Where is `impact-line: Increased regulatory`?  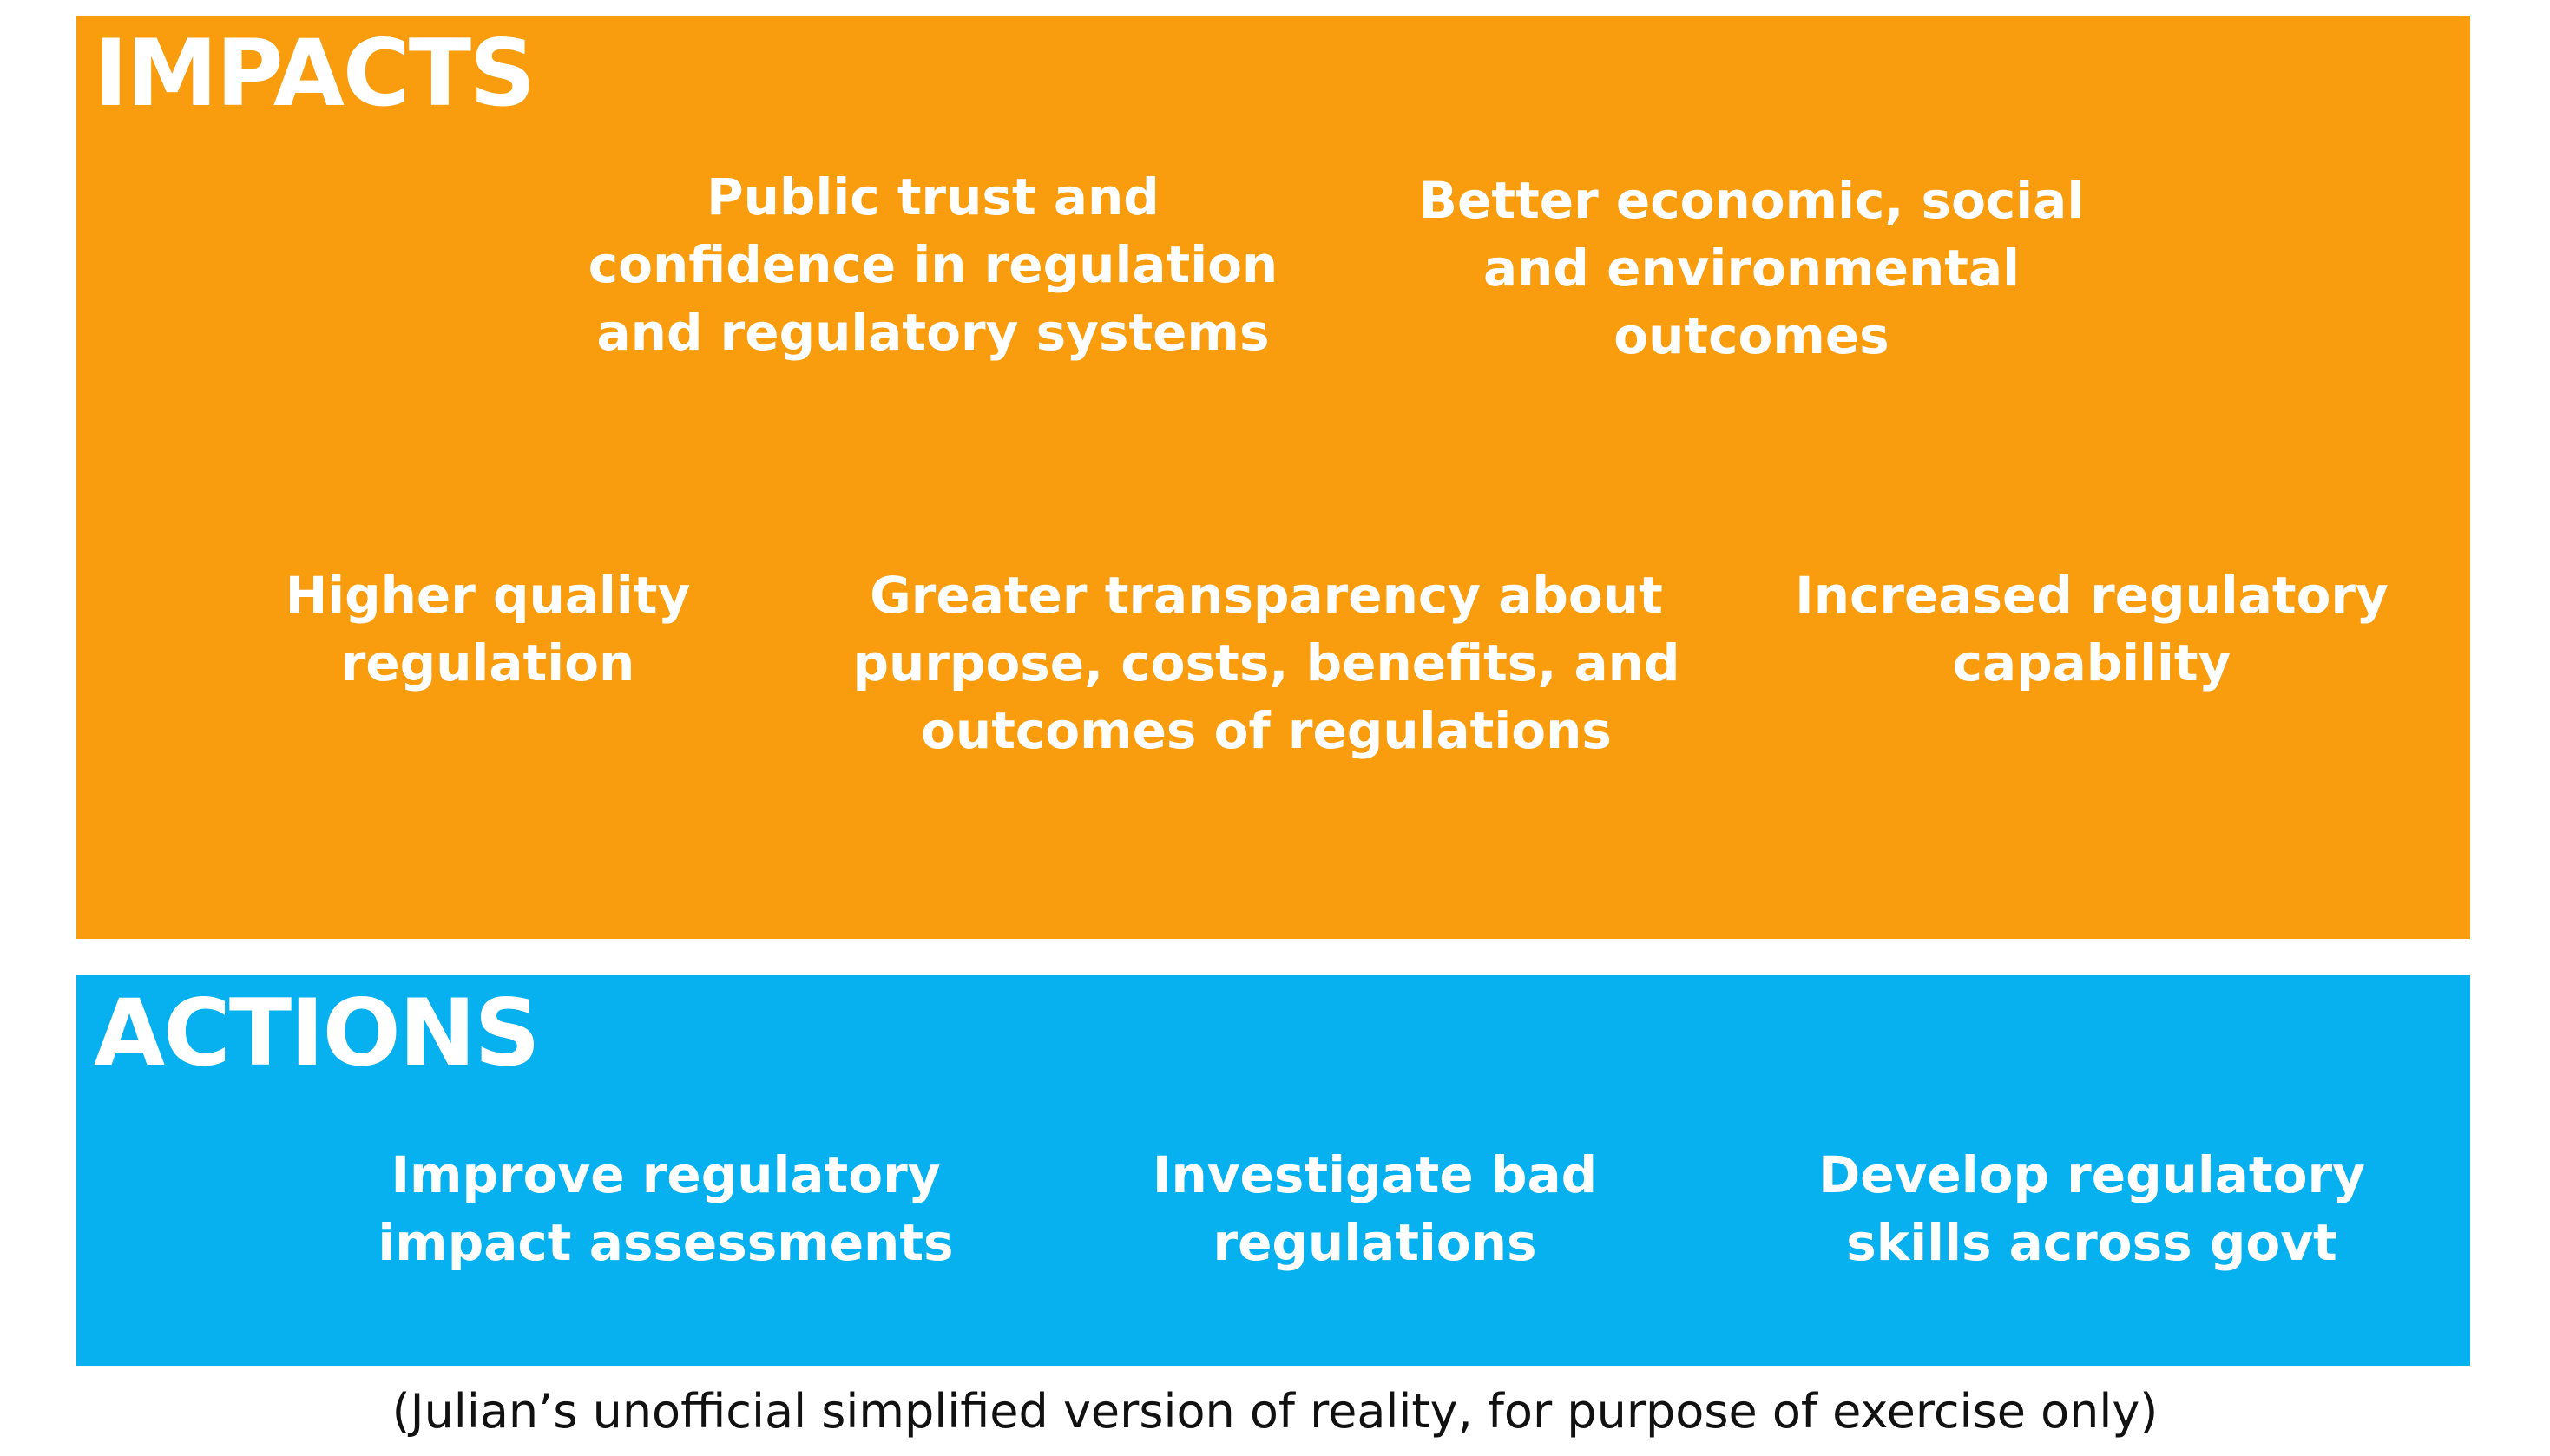
impact-line: Increased regulatory is located at coordinates (2092, 595).